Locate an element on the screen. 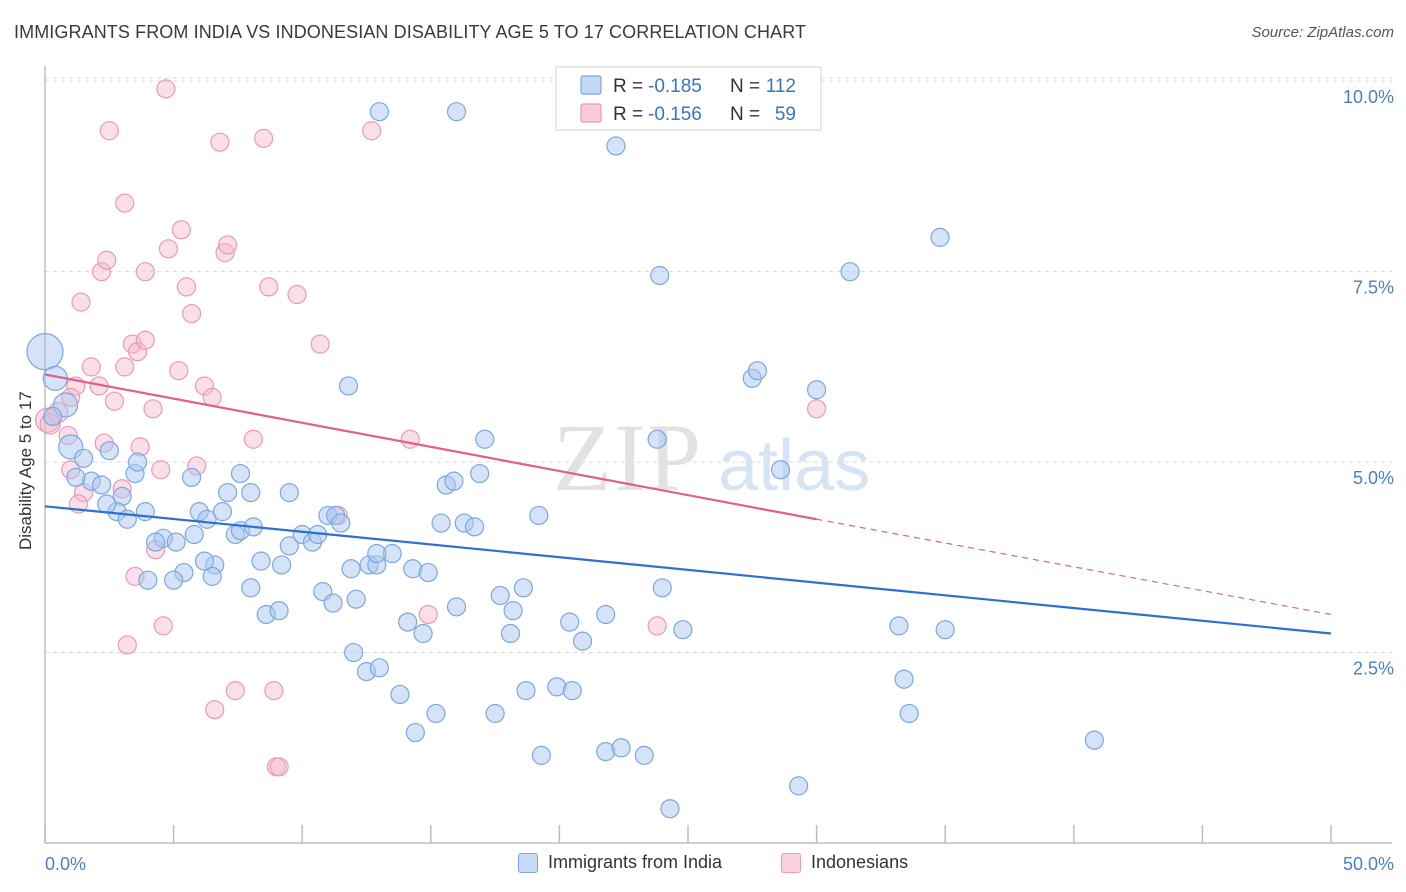  source-label: Source: ZipAtlas.com is located at coordinates (1322, 32).